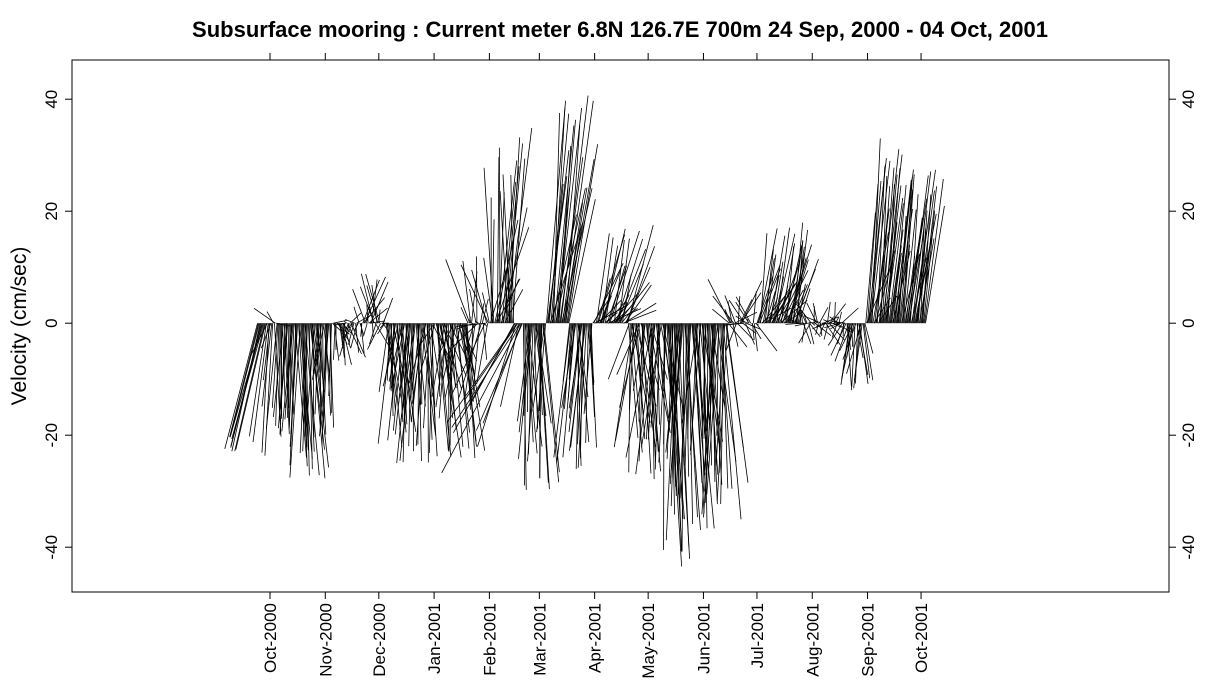 Image resolution: width=1227 pixels, height=700 pixels. I want to click on x-tick-label: Jul-2001, so click(757, 635).